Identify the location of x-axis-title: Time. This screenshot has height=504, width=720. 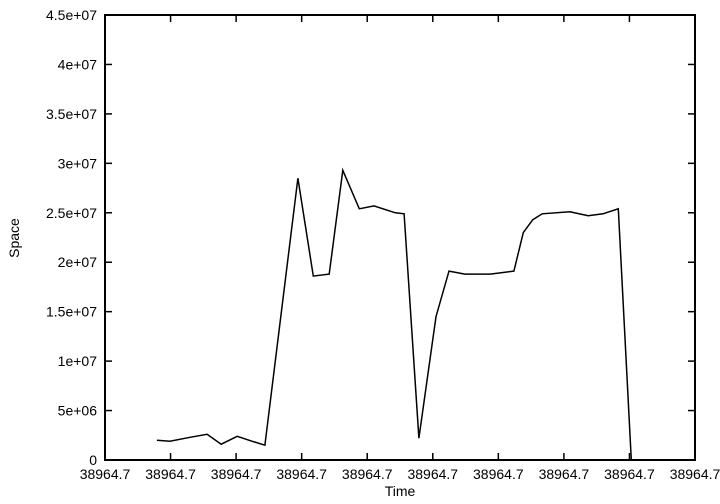
(400, 491).